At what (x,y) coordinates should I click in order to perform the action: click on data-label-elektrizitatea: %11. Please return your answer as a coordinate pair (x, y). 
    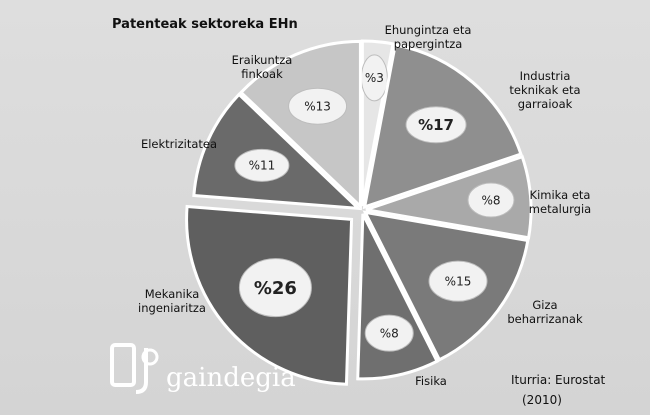
    Looking at the image, I should click on (262, 166).